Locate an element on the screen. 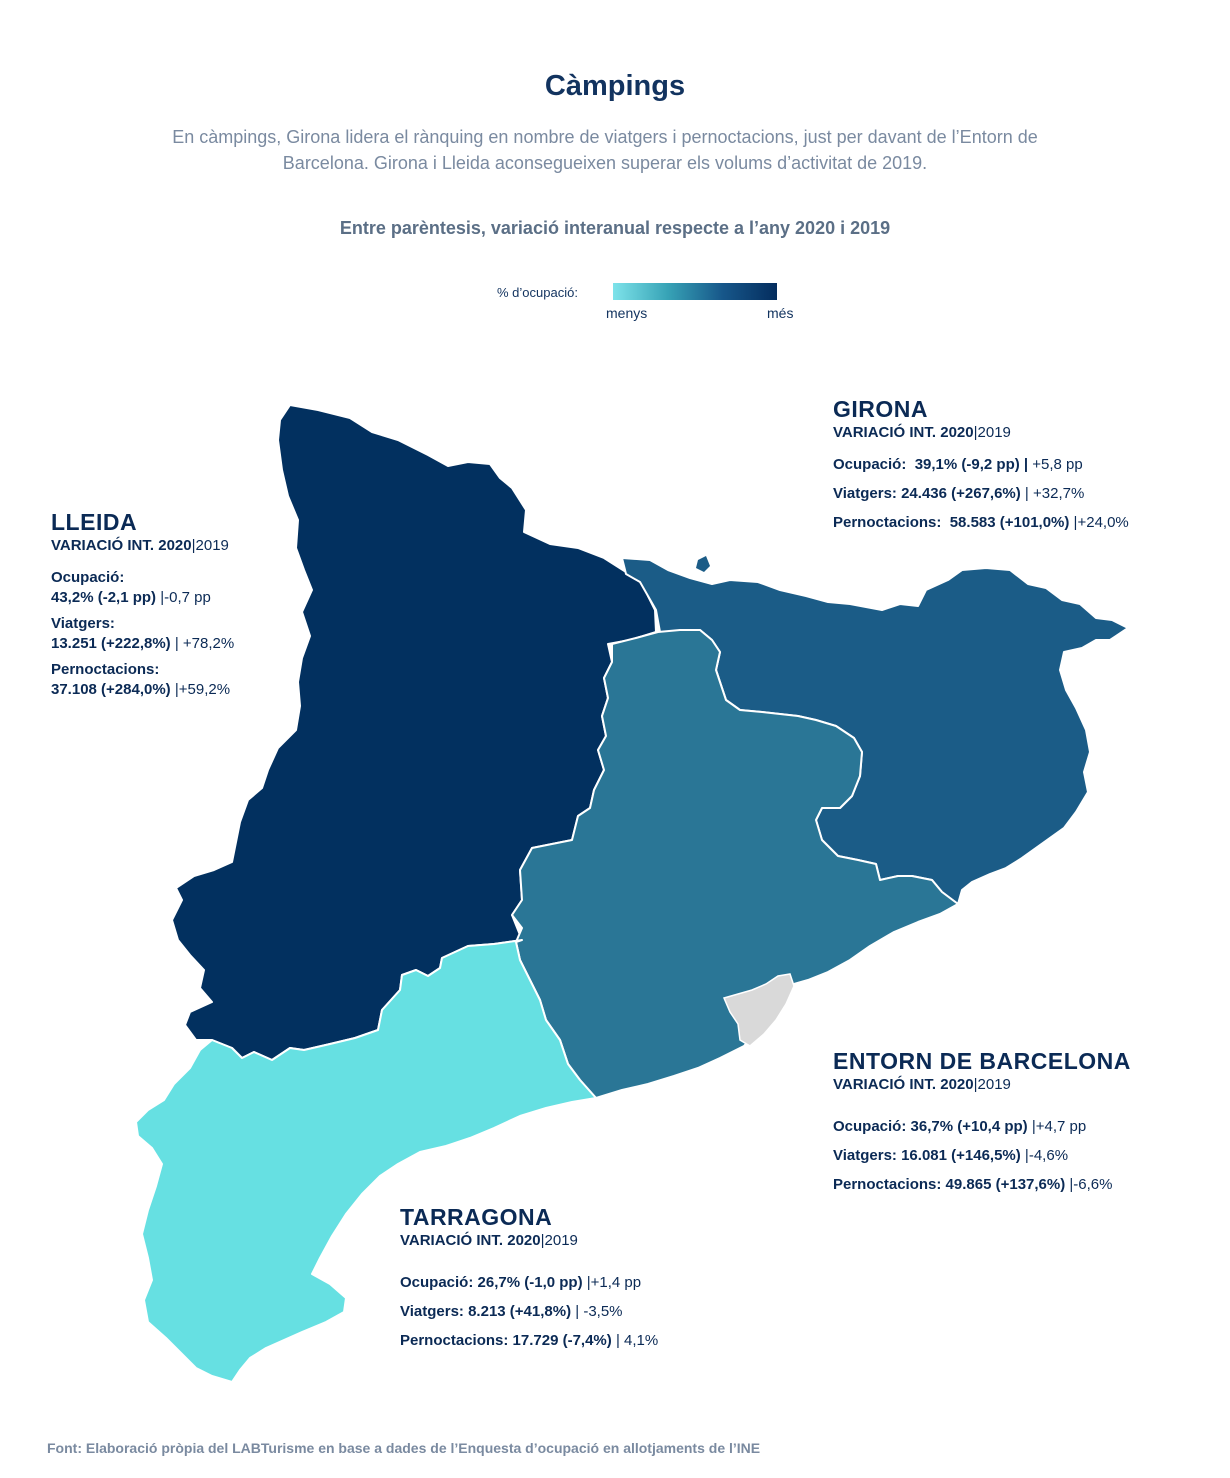 The width and height of the screenshot is (1230, 1478). barcelona-name: ENTORN DE BARCELONA is located at coordinates (982, 1061).